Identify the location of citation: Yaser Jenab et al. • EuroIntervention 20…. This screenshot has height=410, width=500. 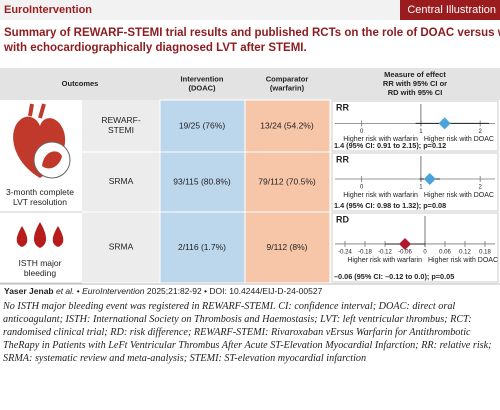
(163, 291).